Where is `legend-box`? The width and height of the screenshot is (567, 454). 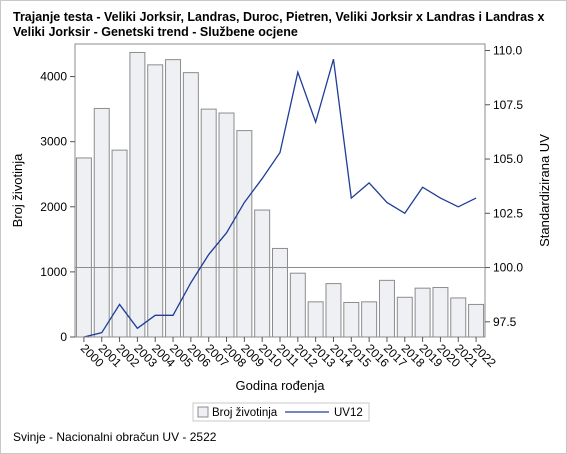
legend-box is located at coordinates (281, 412).